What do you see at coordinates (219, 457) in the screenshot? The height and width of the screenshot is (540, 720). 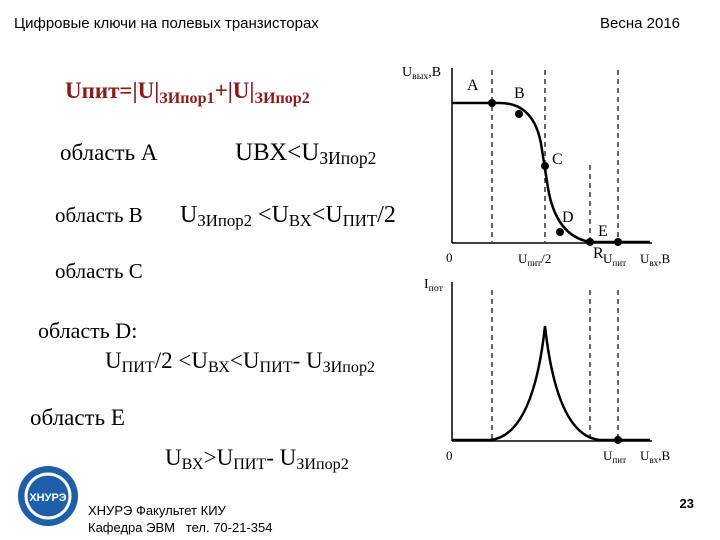 I see `text-part: >U` at bounding box center [219, 457].